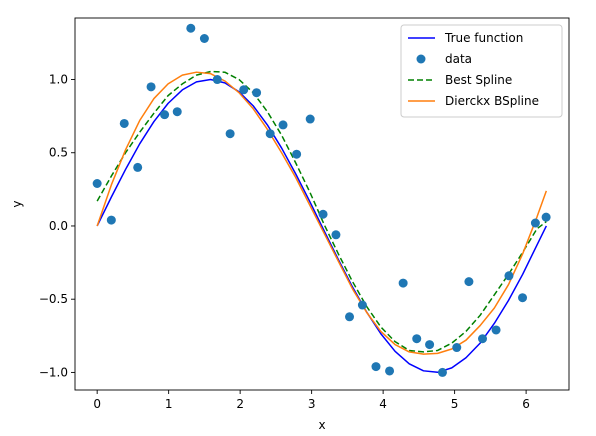 This screenshot has width=596, height=436. What do you see at coordinates (17, 203) in the screenshot?
I see `y-axis-label: y` at bounding box center [17, 203].